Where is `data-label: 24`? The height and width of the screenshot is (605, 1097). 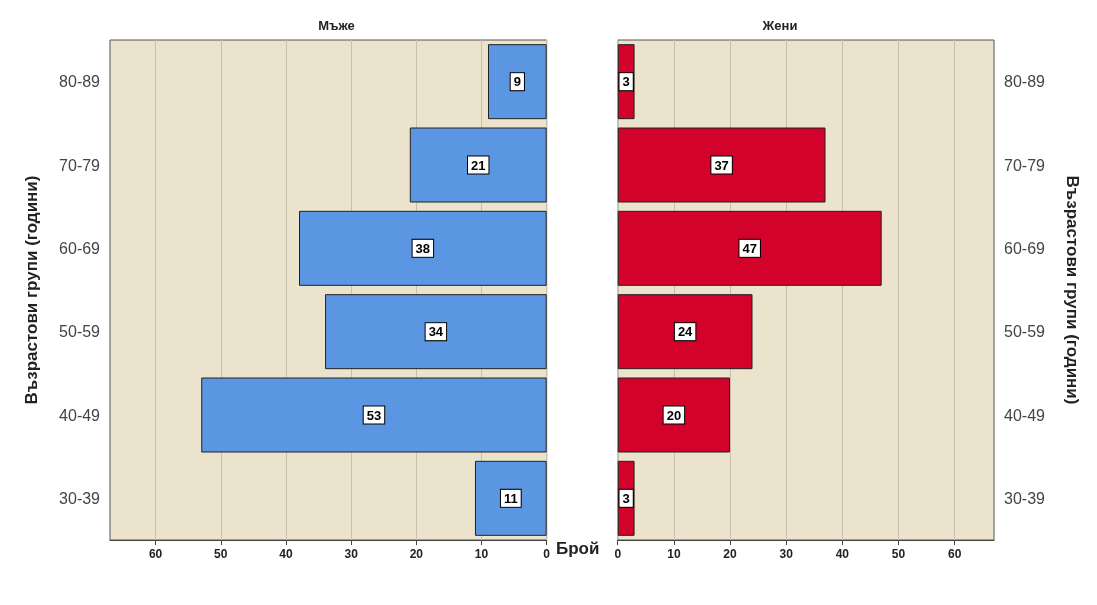 data-label: 24 is located at coordinates (685, 332).